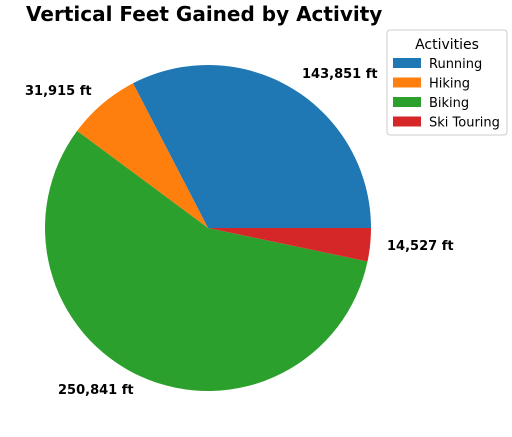 This screenshot has width=512, height=437. I want to click on legend-swatch-biking, so click(407, 102).